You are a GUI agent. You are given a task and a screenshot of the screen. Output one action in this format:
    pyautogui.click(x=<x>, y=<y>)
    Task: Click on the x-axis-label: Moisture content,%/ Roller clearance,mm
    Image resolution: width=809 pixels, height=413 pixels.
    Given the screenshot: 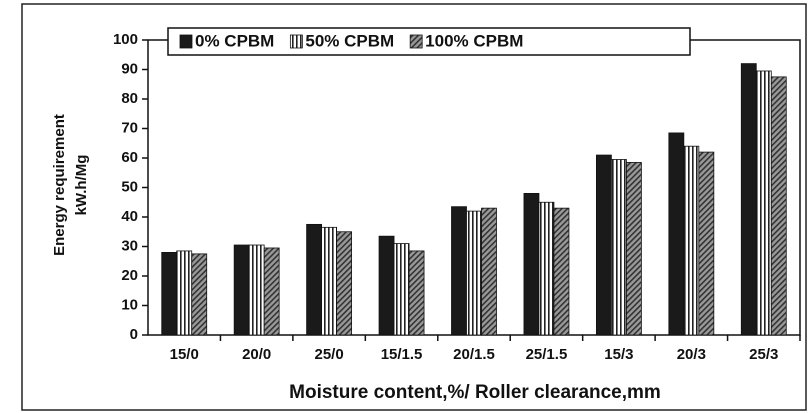 What is the action you would take?
    pyautogui.click(x=475, y=392)
    